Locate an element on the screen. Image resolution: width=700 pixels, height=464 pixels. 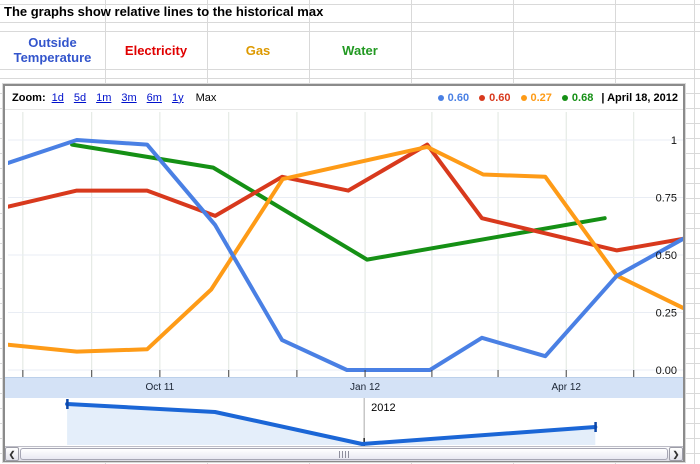
cell-label: Gas is located at coordinates (258, 50).